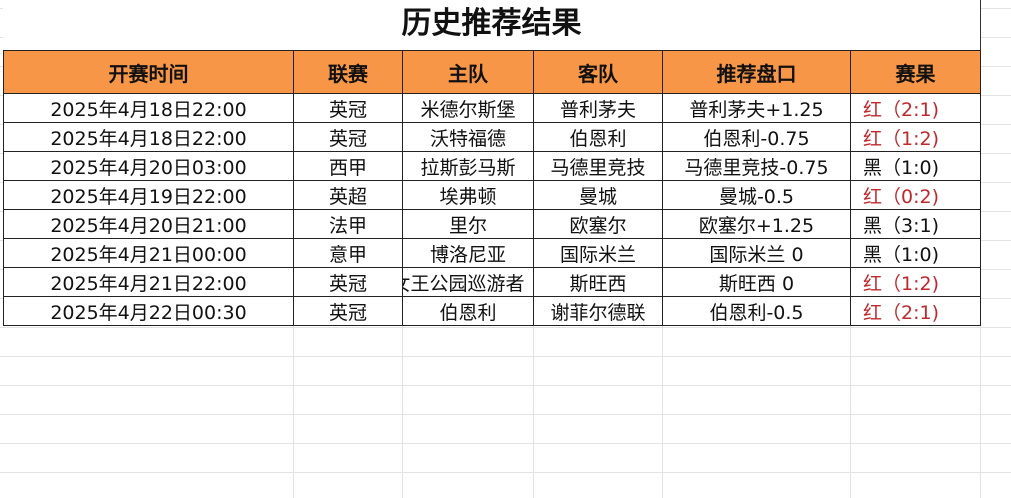  What do you see at coordinates (598, 72) in the screenshot?
I see `header-away: 客队` at bounding box center [598, 72].